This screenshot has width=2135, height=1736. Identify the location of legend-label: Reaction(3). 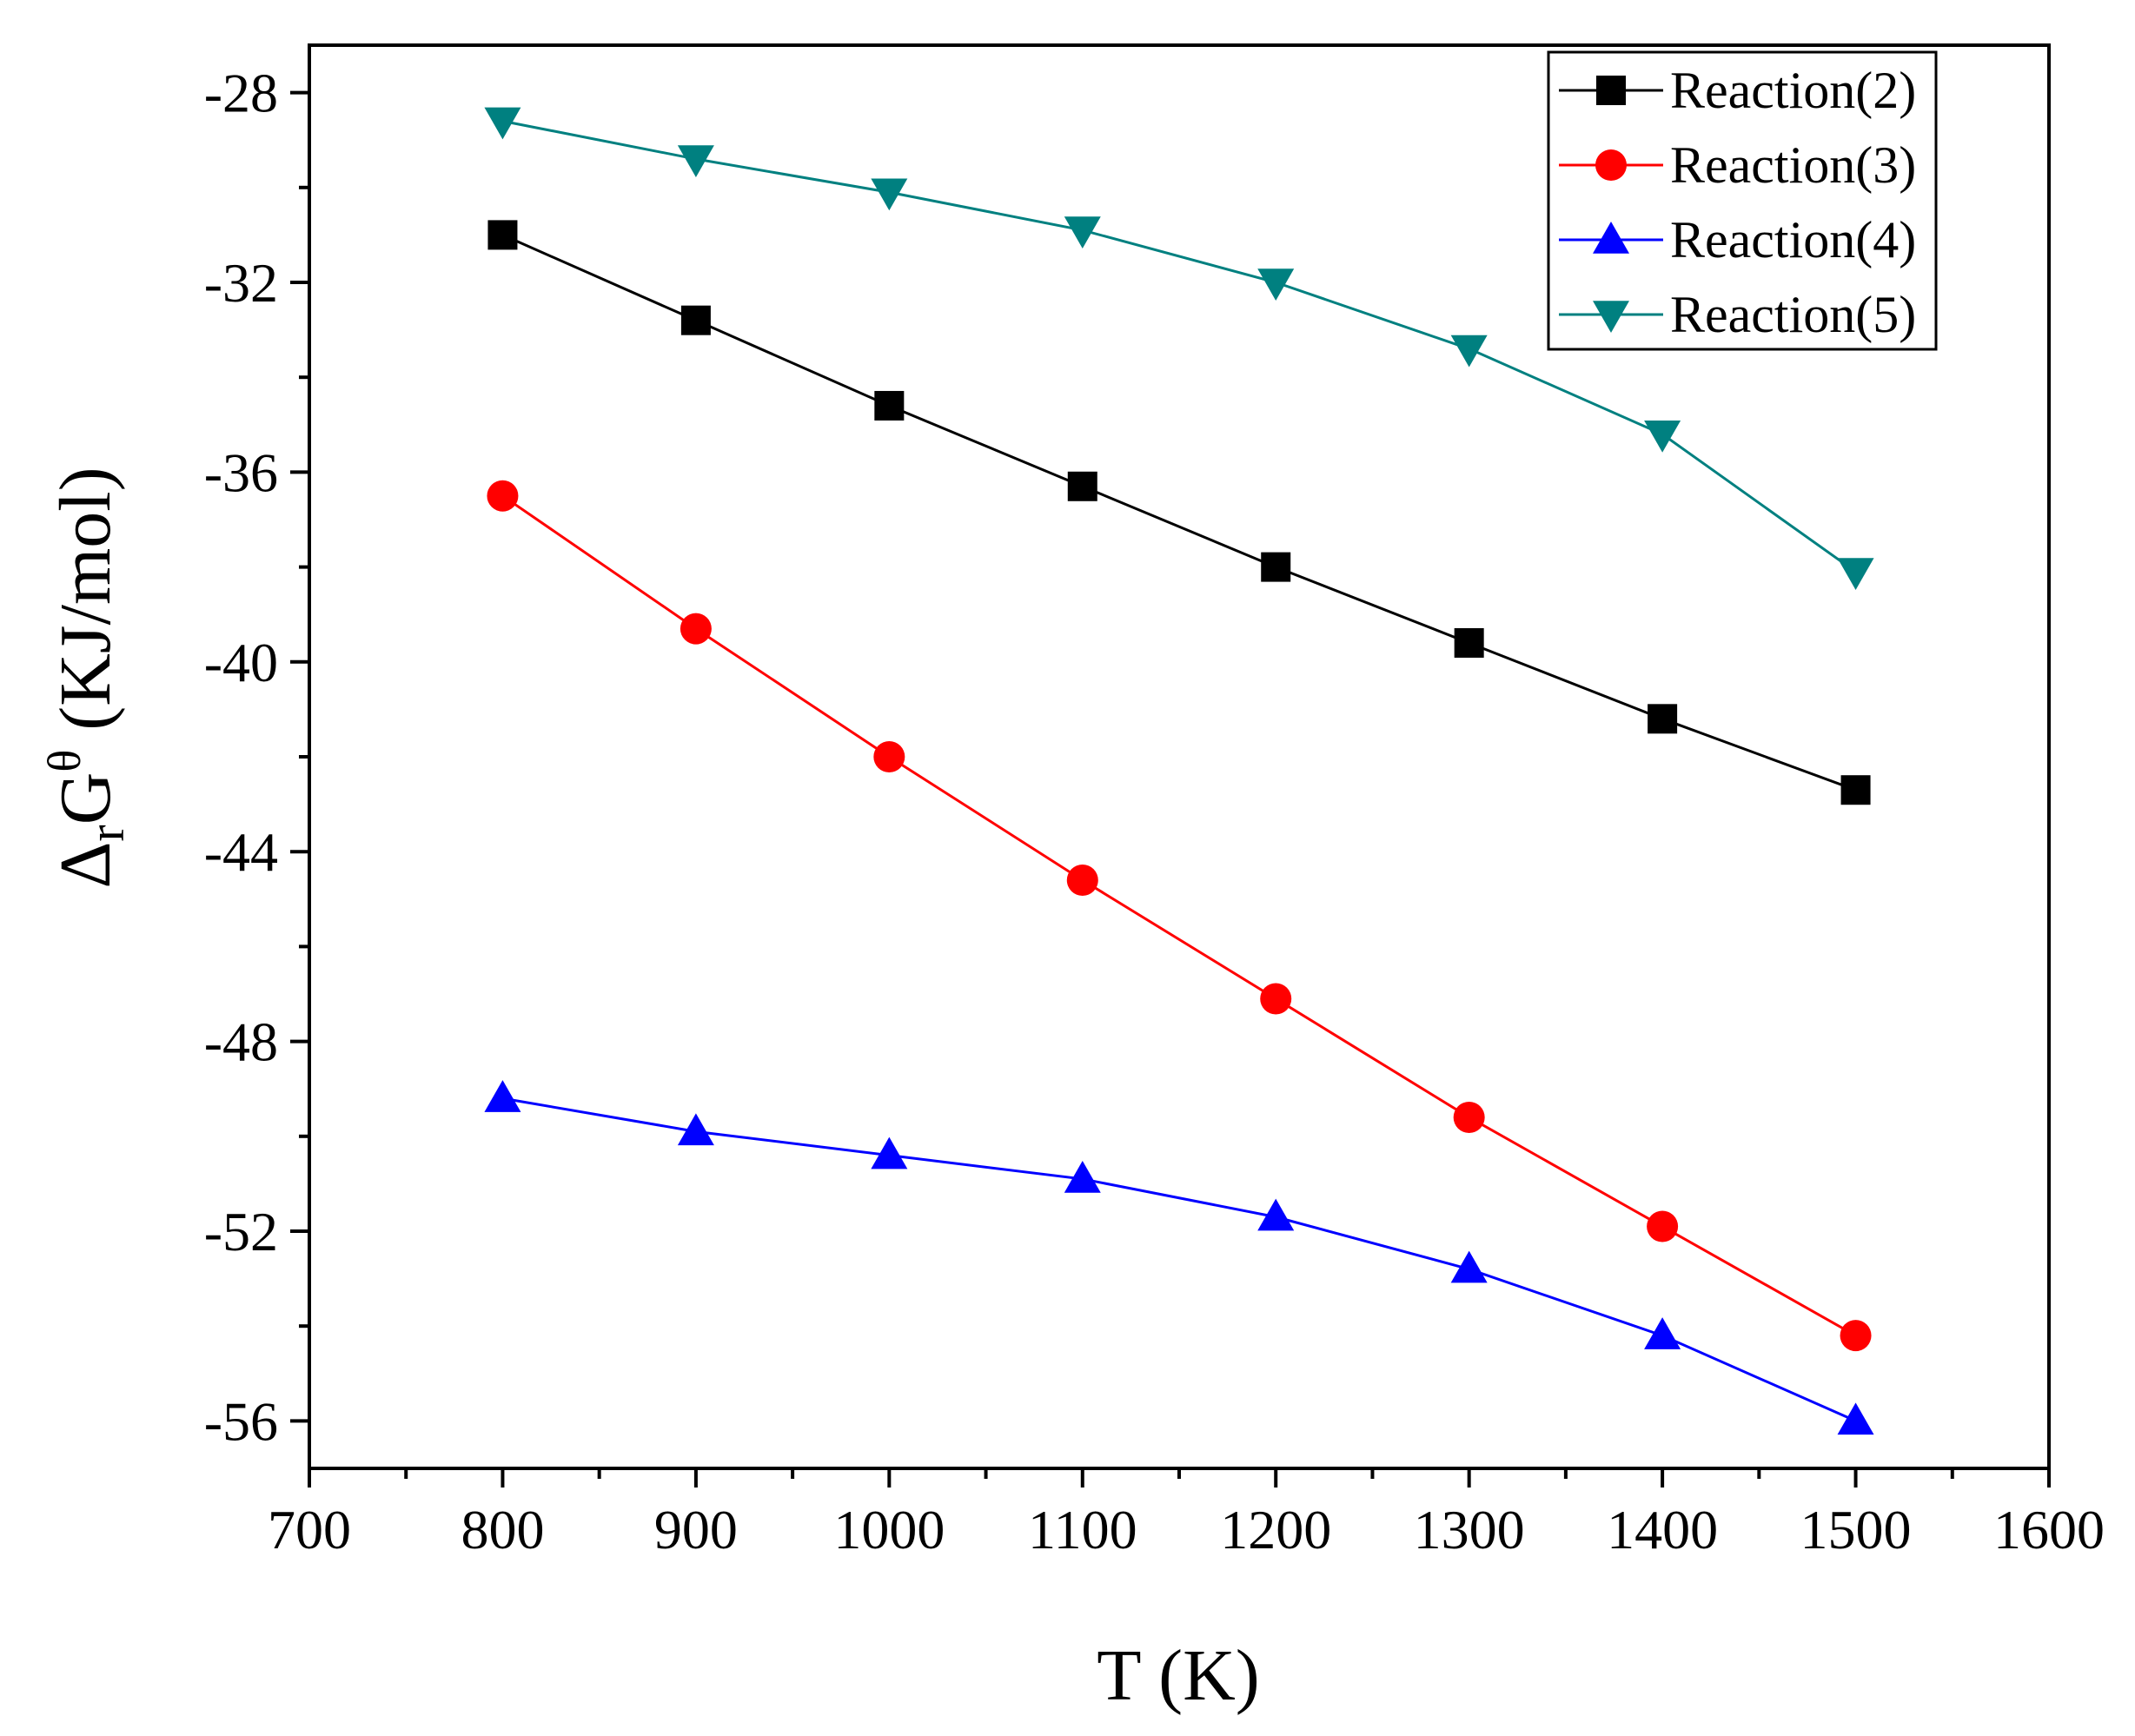
(1793, 165).